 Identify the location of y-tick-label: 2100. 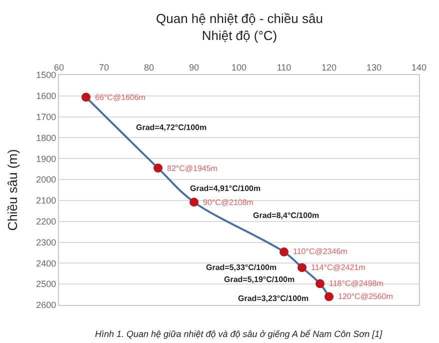
(46, 201).